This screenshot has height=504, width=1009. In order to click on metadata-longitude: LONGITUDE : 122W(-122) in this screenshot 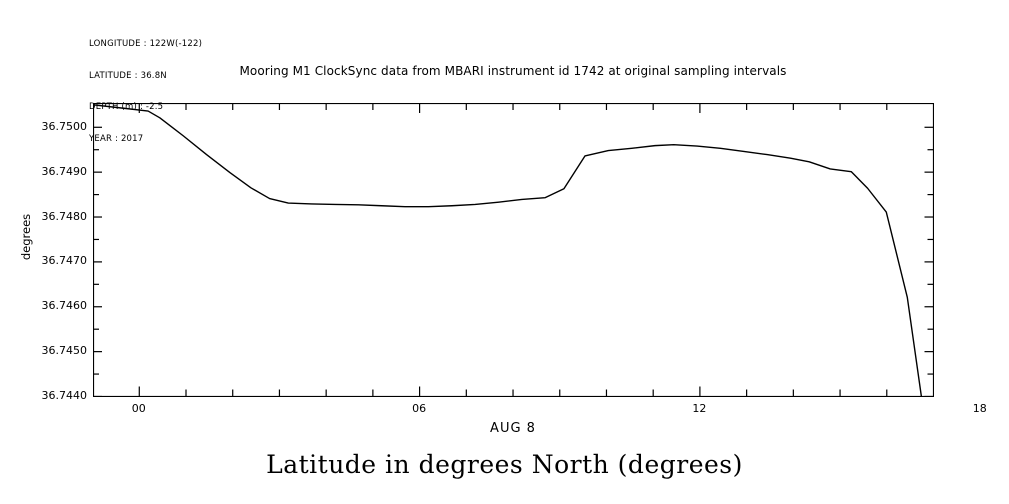, I will do `click(146, 44)`.